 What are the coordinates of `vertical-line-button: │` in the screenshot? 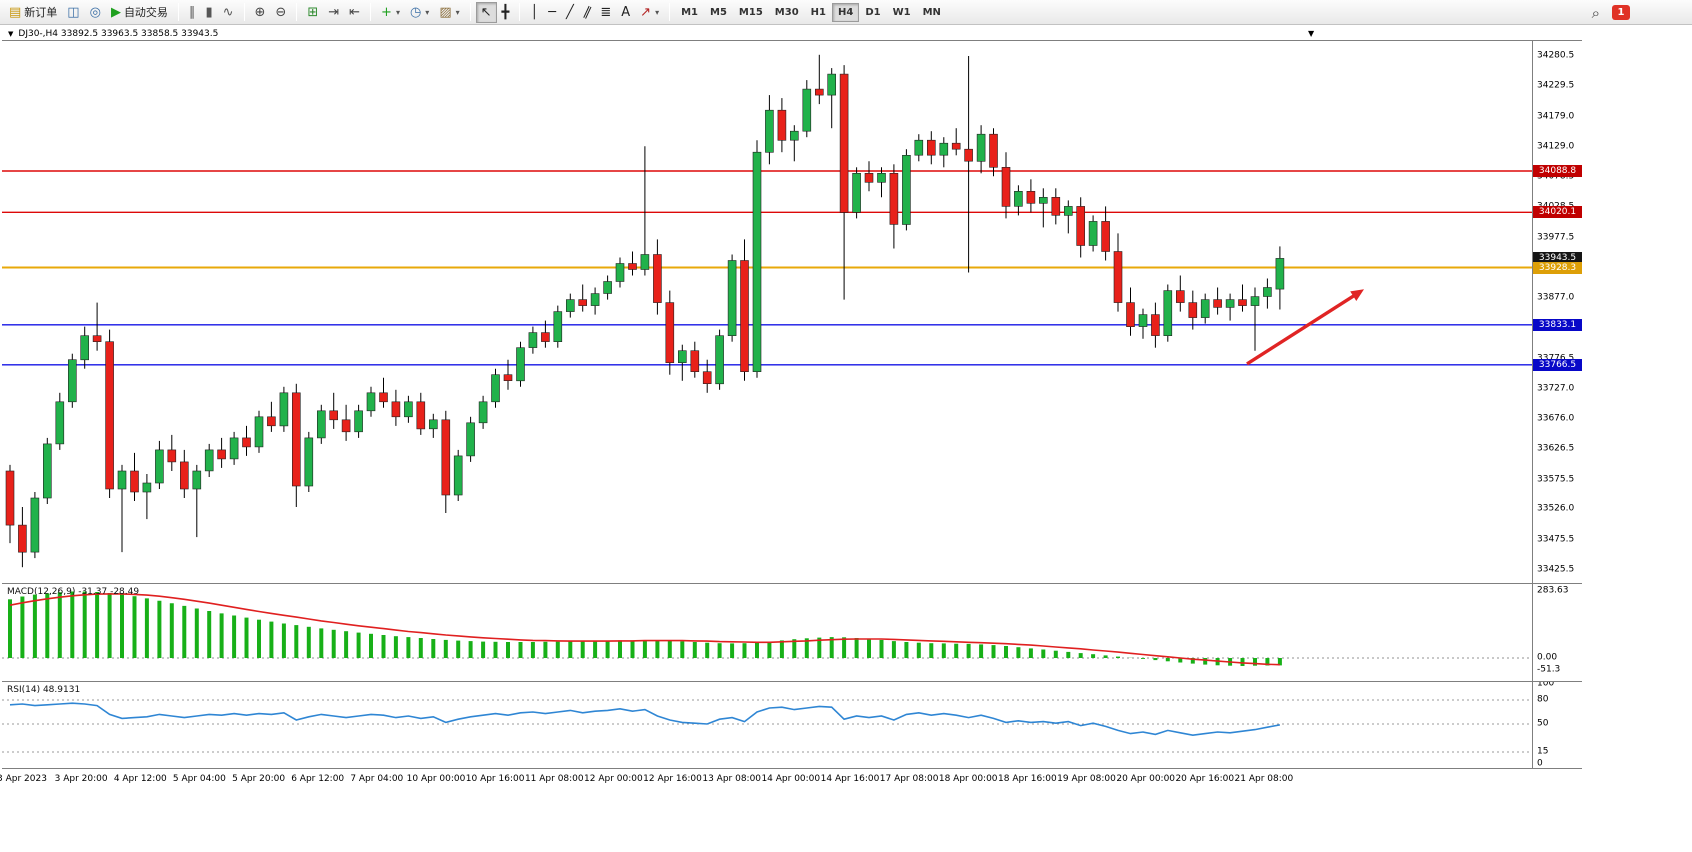 It's located at (534, 12).